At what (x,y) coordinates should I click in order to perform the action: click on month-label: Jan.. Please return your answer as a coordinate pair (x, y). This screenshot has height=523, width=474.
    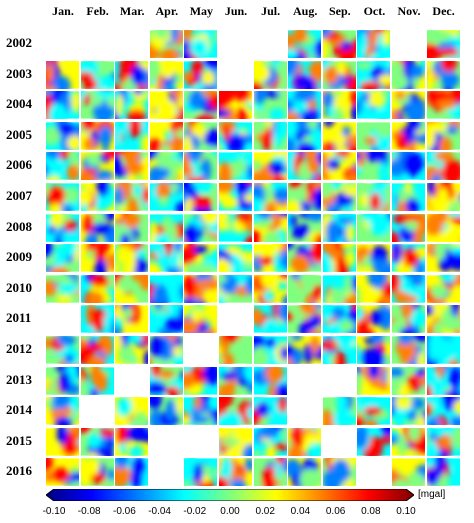
    Looking at the image, I should click on (63, 11).